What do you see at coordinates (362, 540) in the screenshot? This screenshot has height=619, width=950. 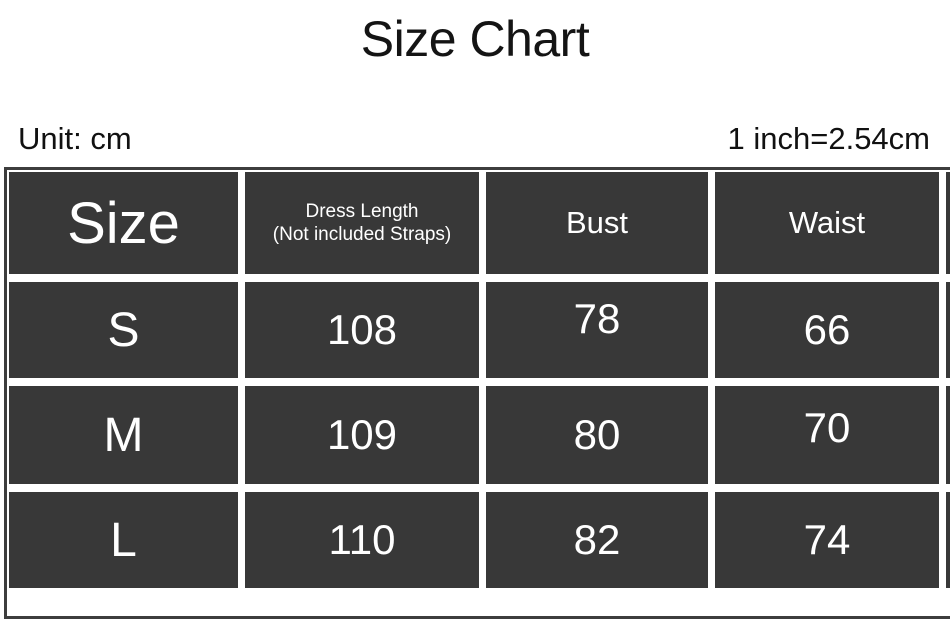 I see `cell-dress-length-l: 110` at bounding box center [362, 540].